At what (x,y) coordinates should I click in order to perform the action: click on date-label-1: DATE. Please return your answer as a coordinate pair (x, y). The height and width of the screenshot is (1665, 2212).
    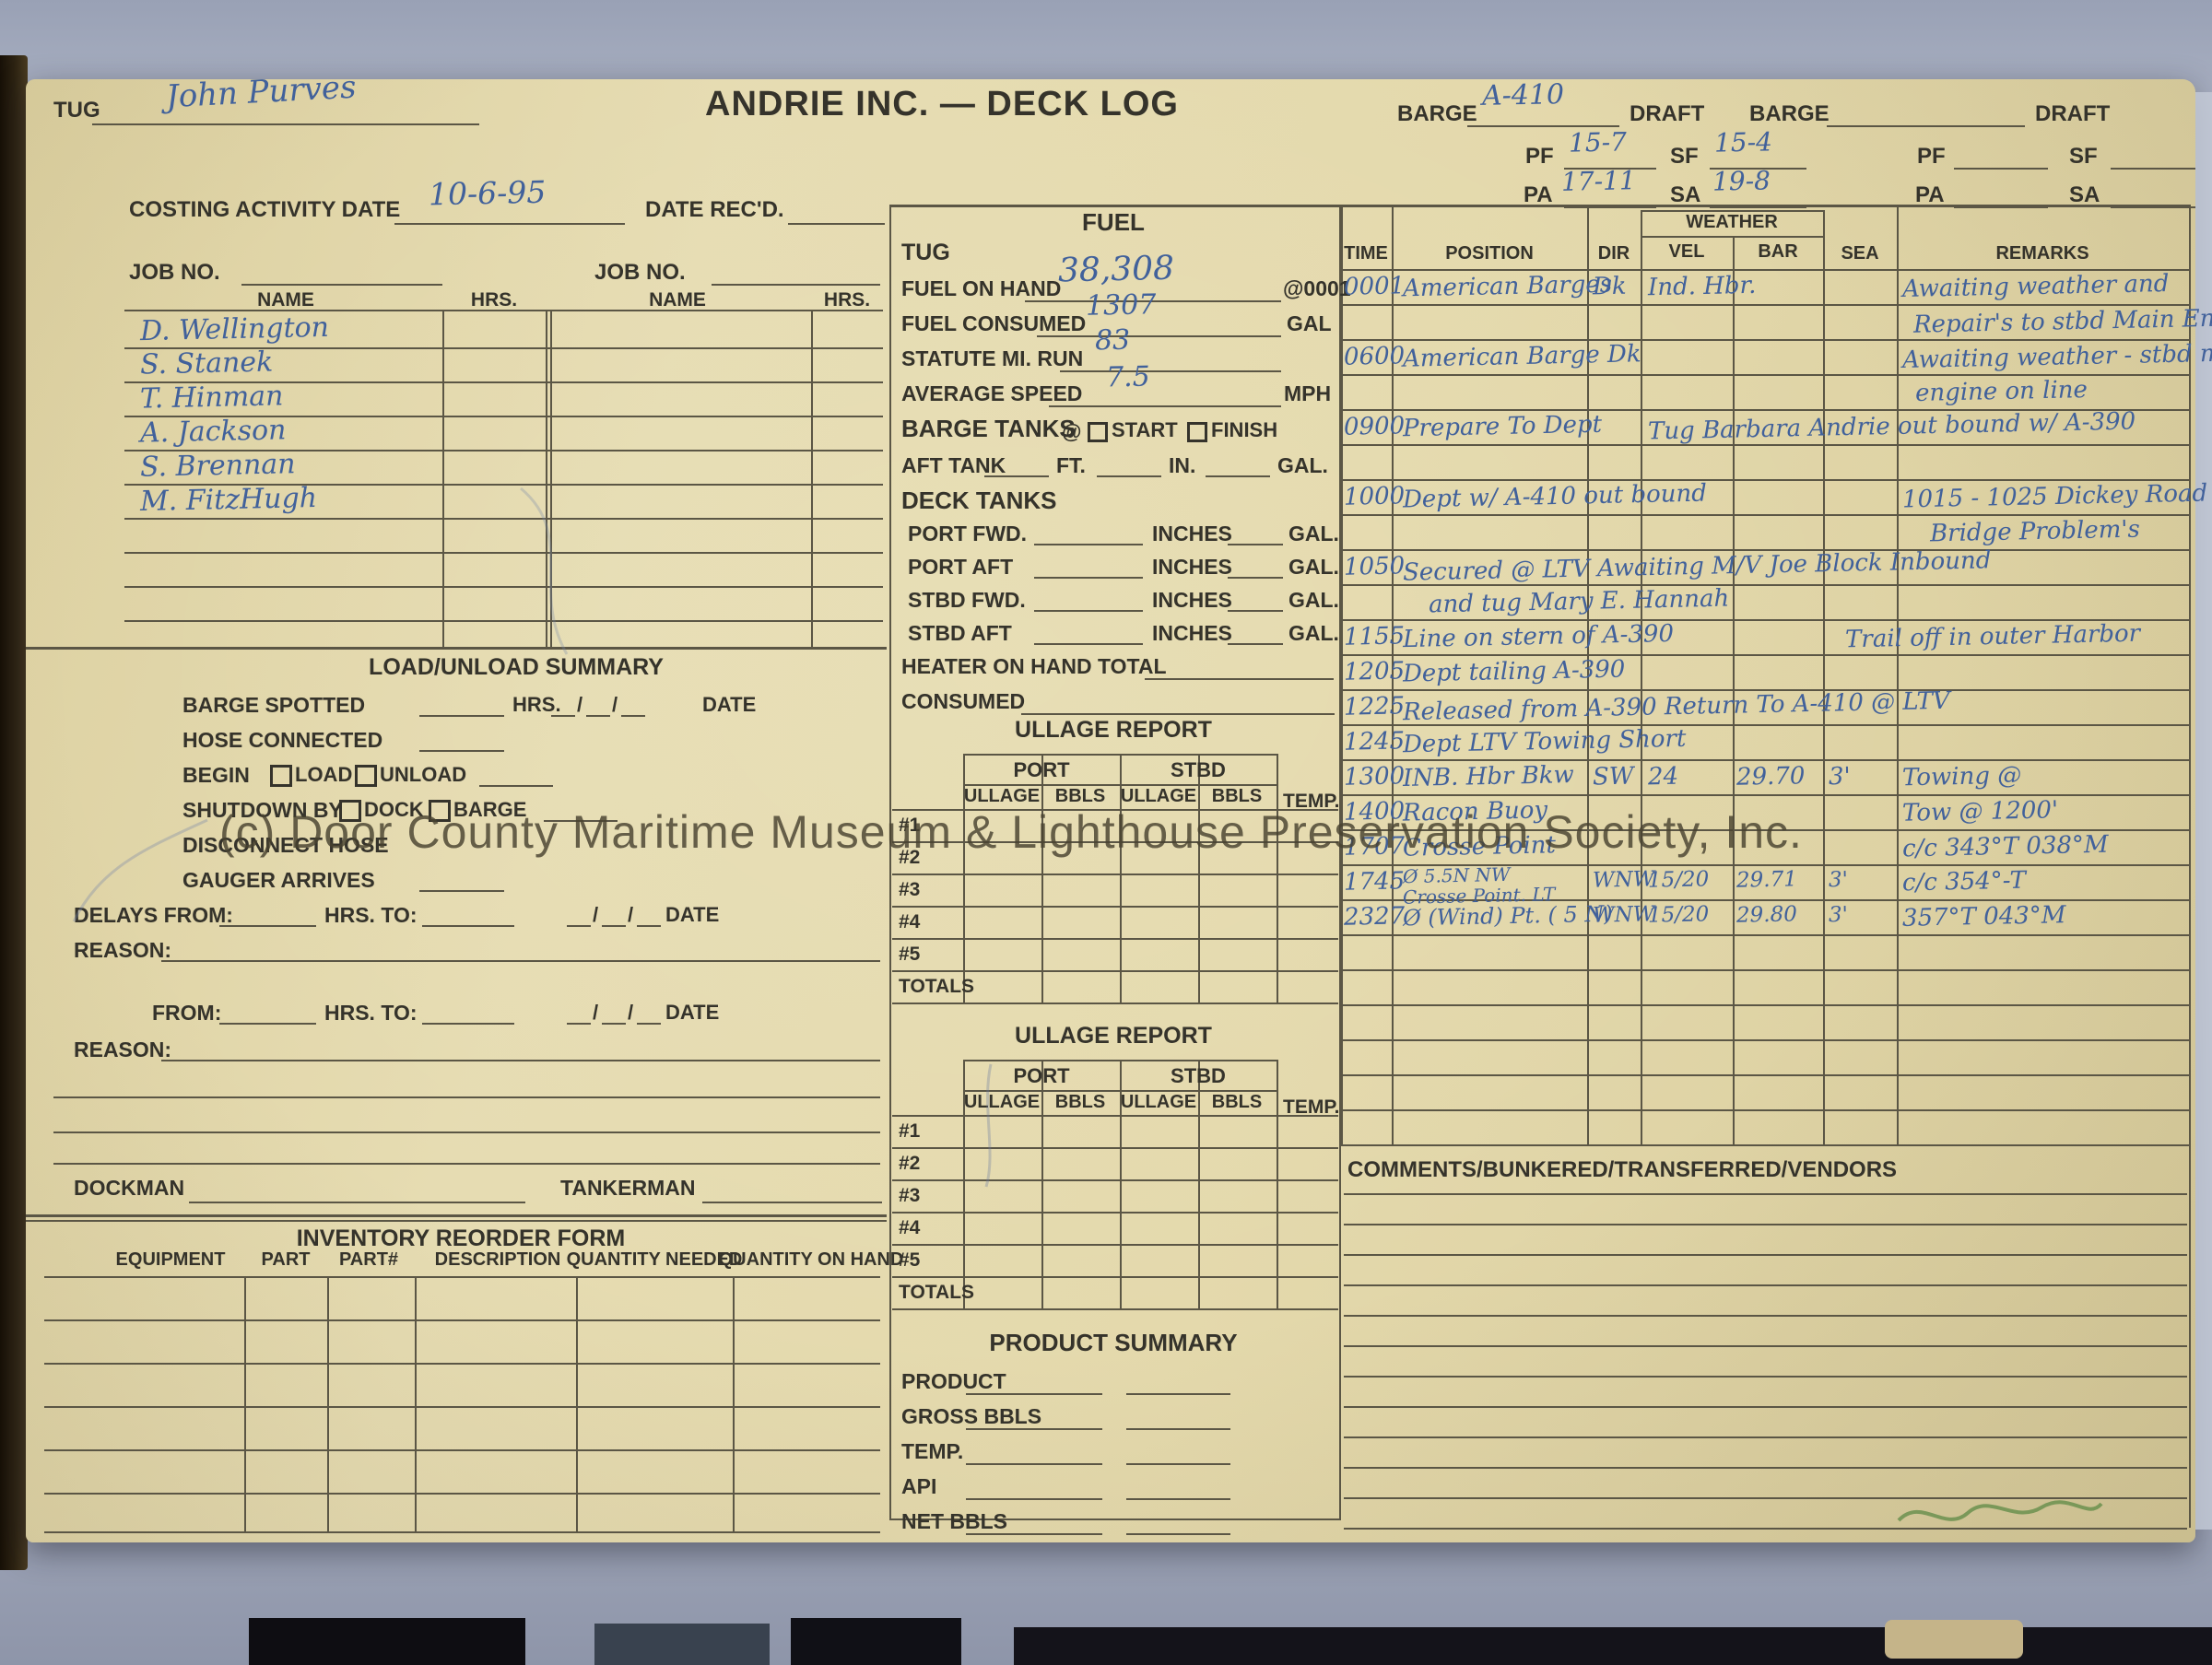
    Looking at the image, I should click on (729, 704).